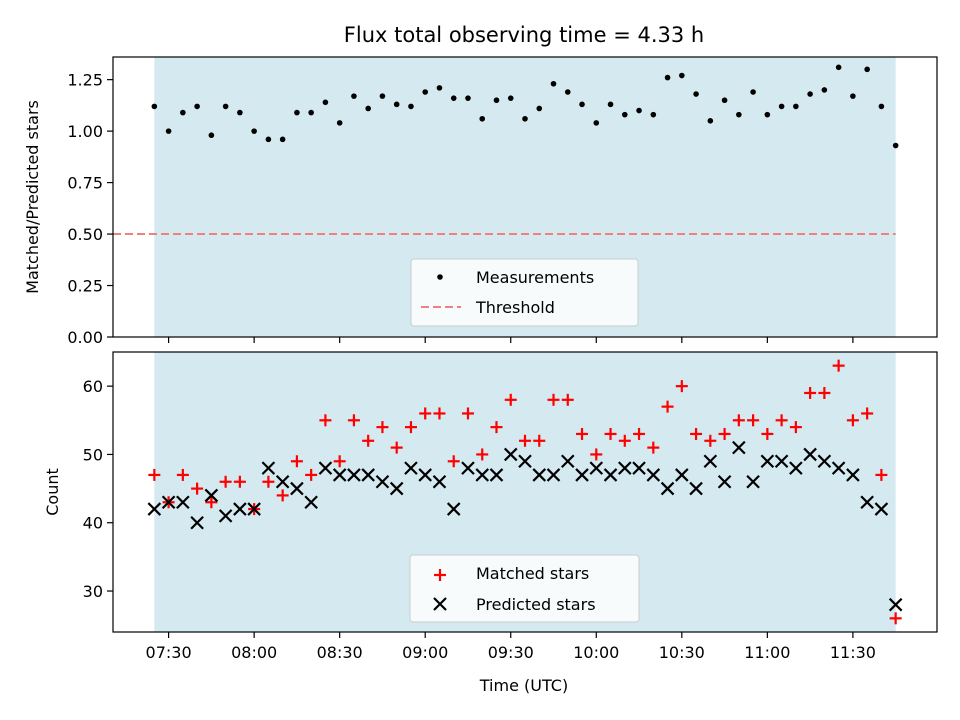 This screenshot has width=960, height=720. I want to click on measurement-points, so click(525, 106).